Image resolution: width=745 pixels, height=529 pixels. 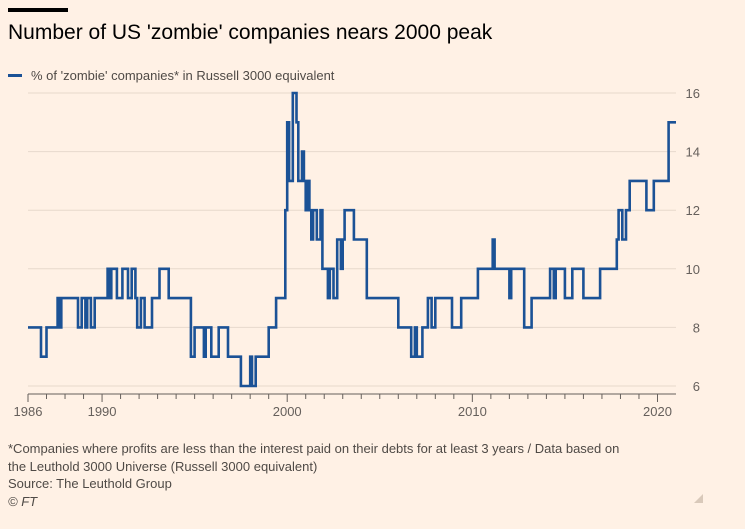 What do you see at coordinates (38, 10) in the screenshot?
I see `ft-top-bar` at bounding box center [38, 10].